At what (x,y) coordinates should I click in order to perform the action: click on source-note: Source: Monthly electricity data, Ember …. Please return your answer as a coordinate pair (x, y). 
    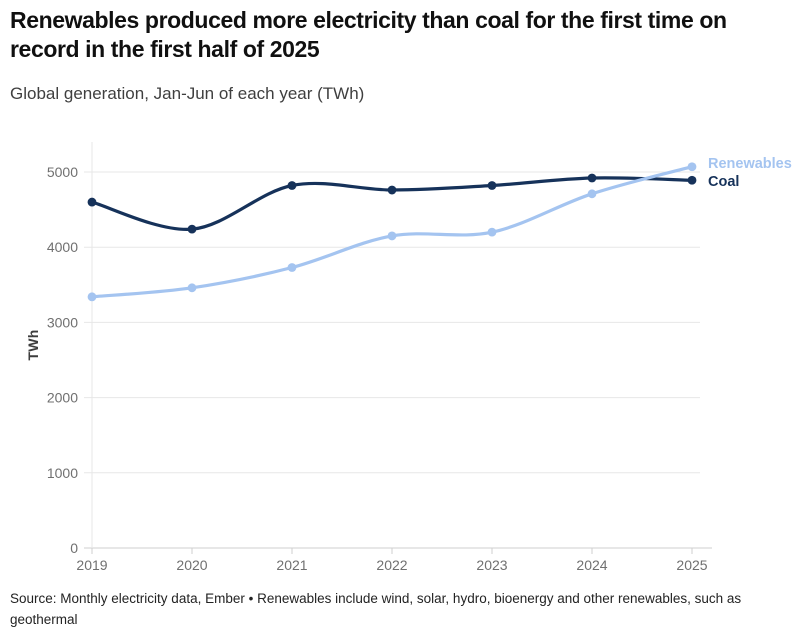
    Looking at the image, I should click on (376, 609).